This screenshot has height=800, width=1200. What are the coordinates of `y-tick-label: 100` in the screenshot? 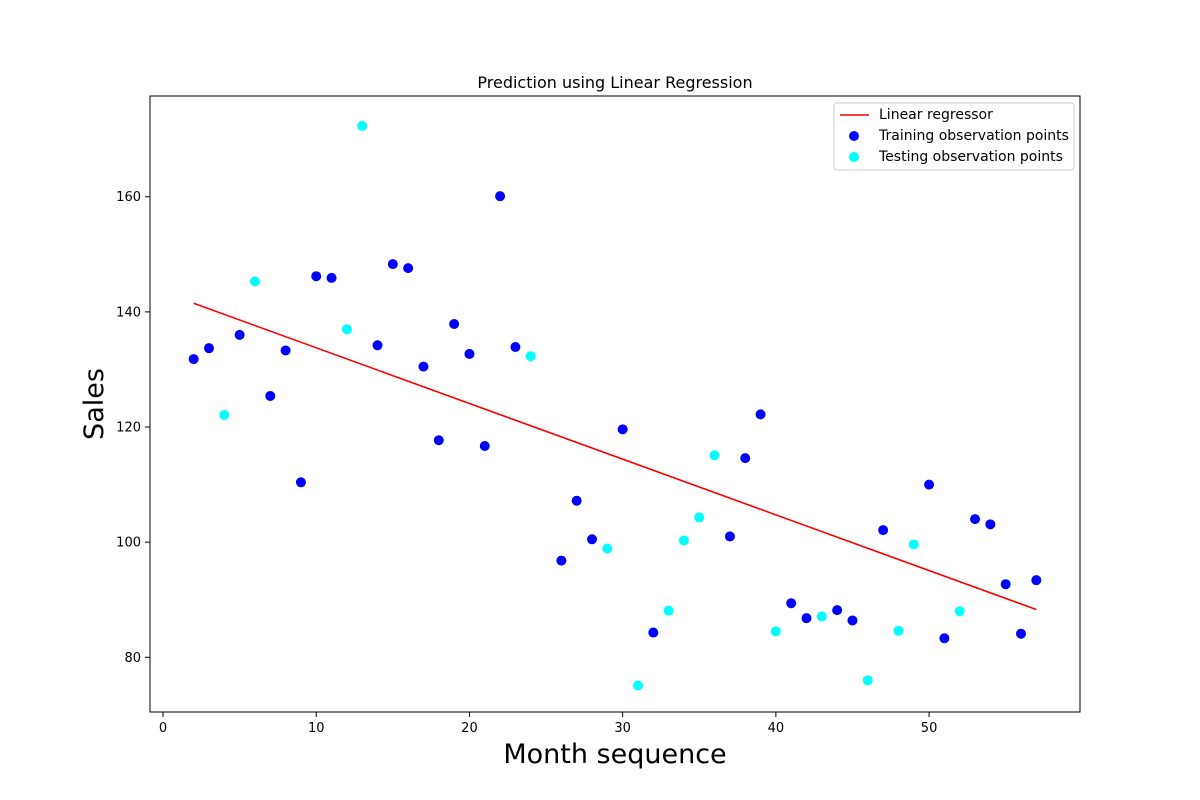 It's located at (128, 543).